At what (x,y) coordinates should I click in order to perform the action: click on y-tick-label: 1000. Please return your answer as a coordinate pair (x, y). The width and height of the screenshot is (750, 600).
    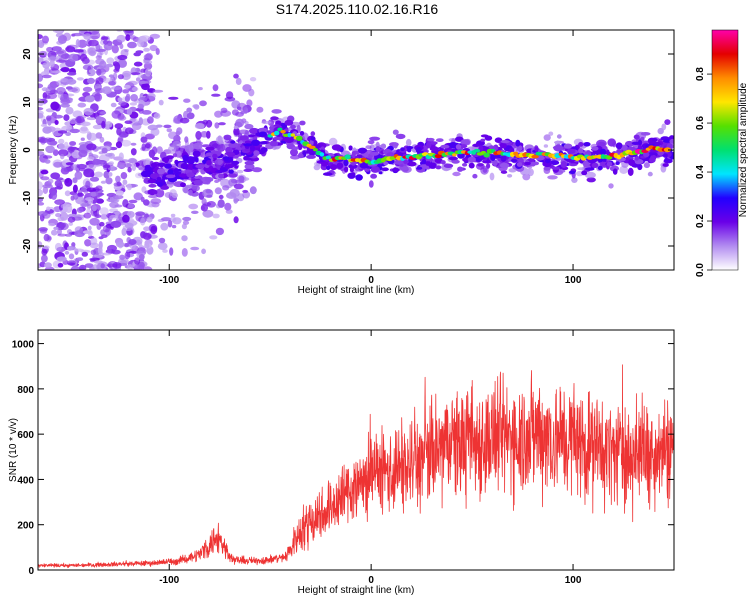
    Looking at the image, I should click on (23, 345).